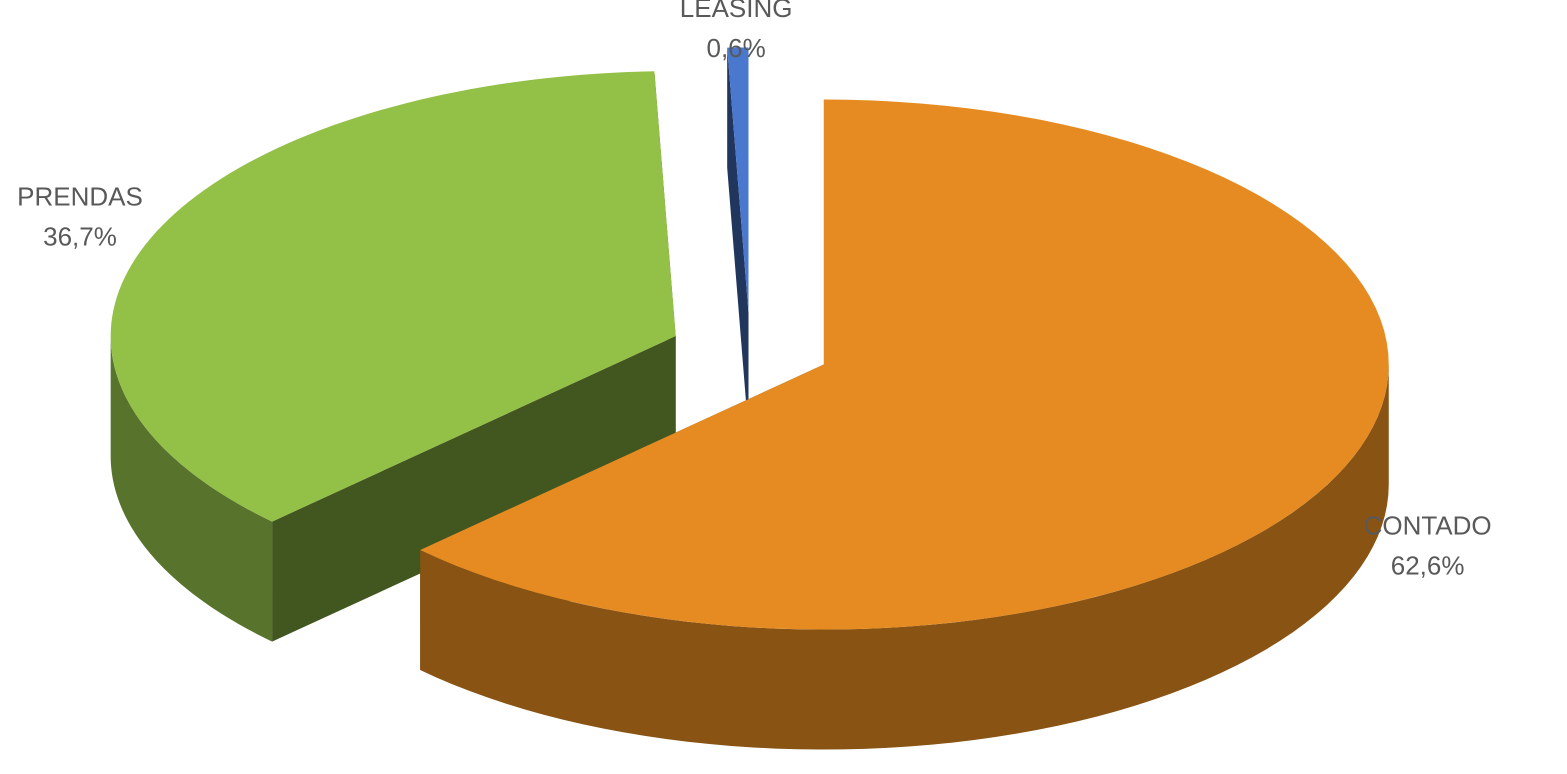  I want to click on slice, so click(738, 180).